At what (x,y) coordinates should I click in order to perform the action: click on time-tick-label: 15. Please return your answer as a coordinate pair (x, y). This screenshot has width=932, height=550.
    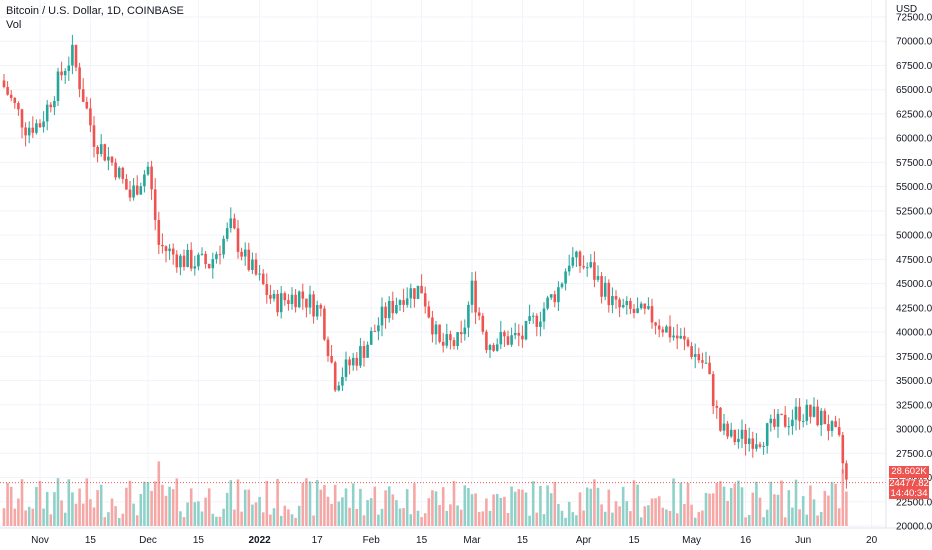
    Looking at the image, I should click on (91, 540).